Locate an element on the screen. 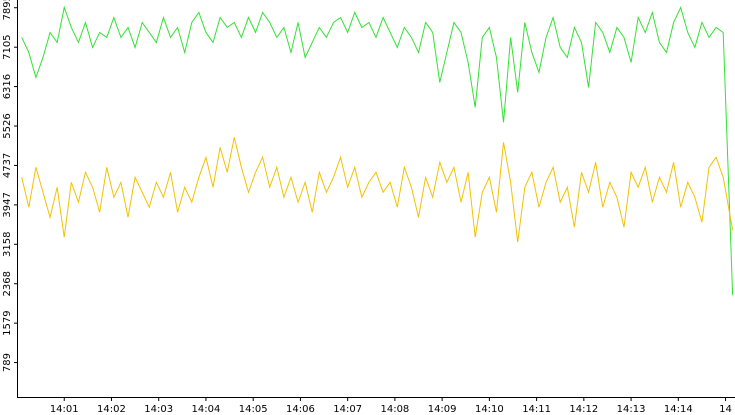 The width and height of the screenshot is (735, 415). y-tick-label: 3158 is located at coordinates (7, 244).